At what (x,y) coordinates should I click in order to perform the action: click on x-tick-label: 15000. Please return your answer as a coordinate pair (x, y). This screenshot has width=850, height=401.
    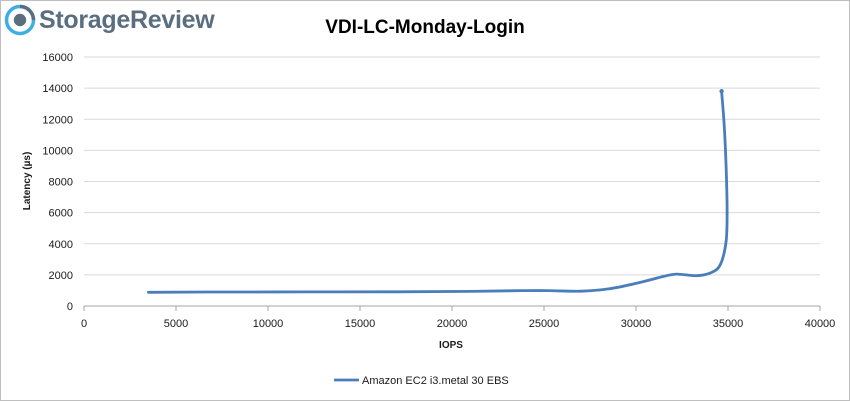
    Looking at the image, I should click on (360, 324).